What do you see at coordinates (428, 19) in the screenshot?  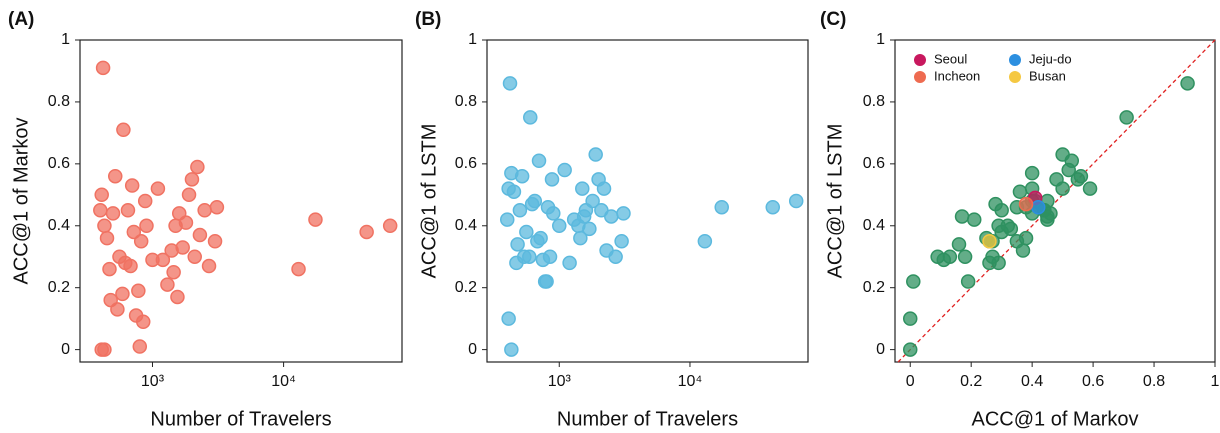 I see `panel-label: (B)` at bounding box center [428, 19].